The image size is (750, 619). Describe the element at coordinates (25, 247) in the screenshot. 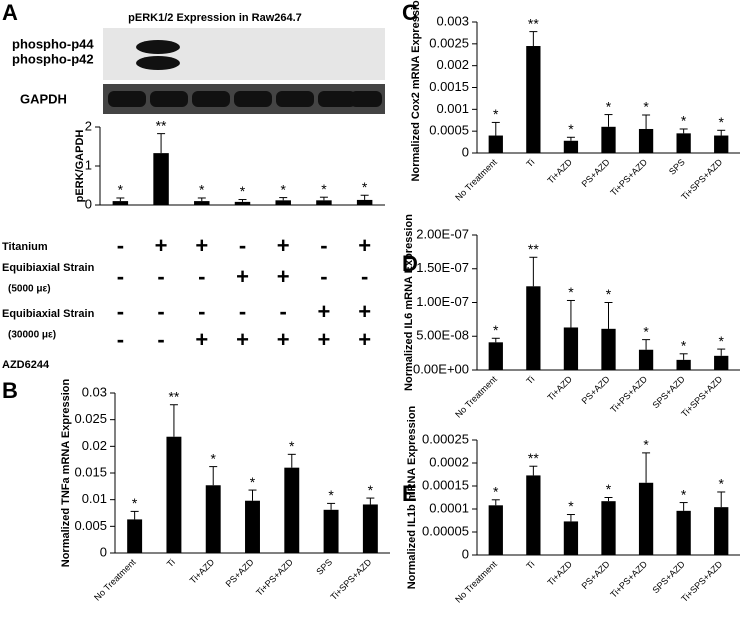

I see `treatment-label: Titanium` at that location.